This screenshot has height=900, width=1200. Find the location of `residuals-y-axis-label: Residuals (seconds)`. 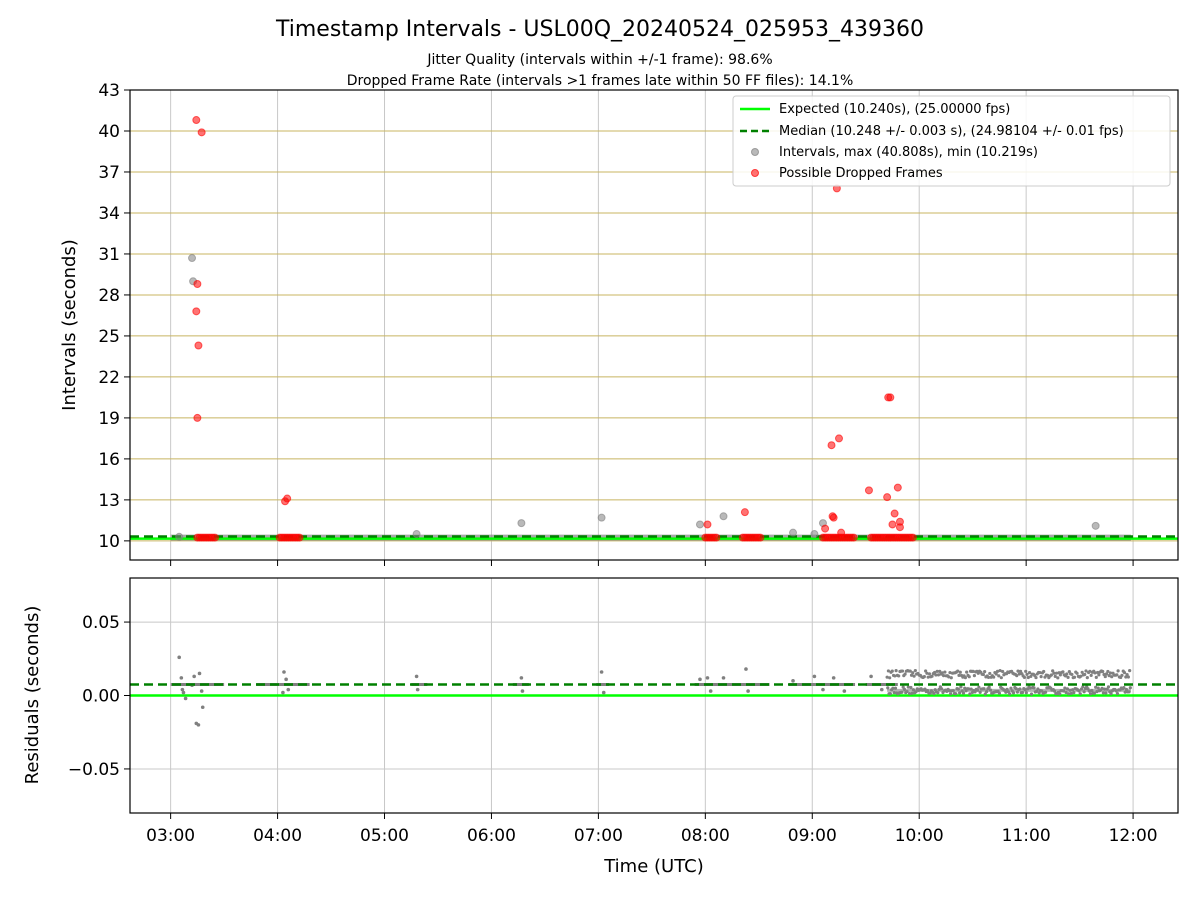

residuals-y-axis-label: Residuals (seconds) is located at coordinates (32, 695).